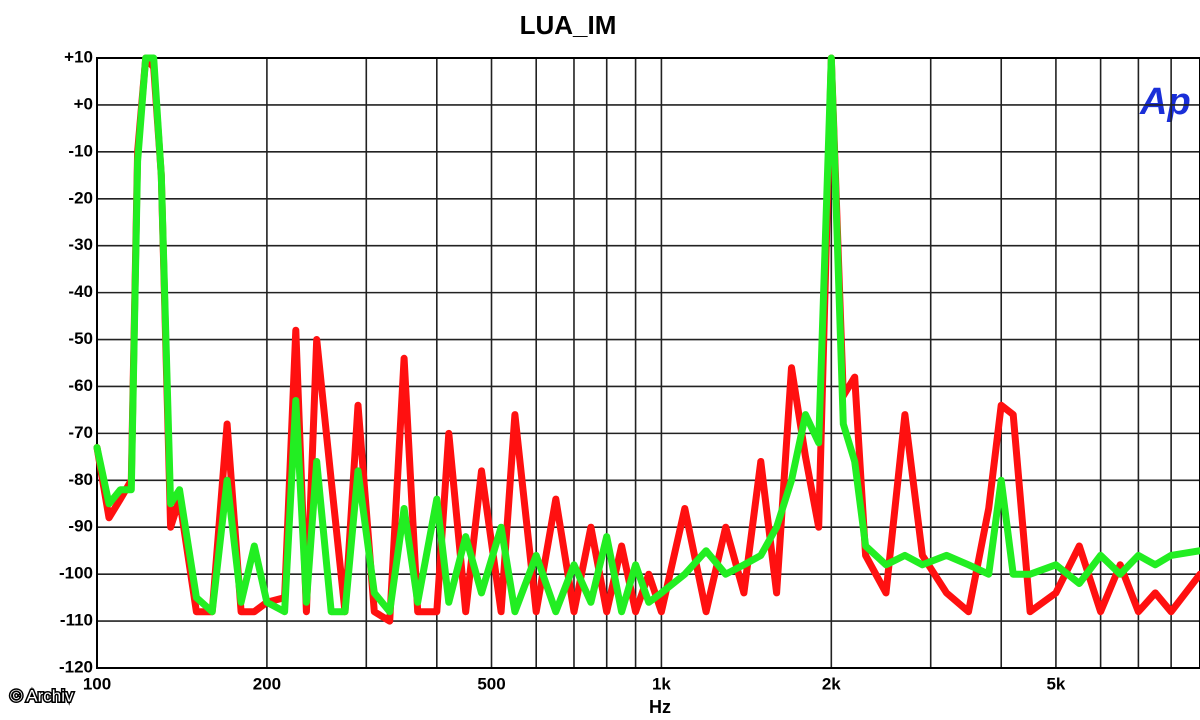  I want to click on y-tick-label: +0, so click(83, 103).